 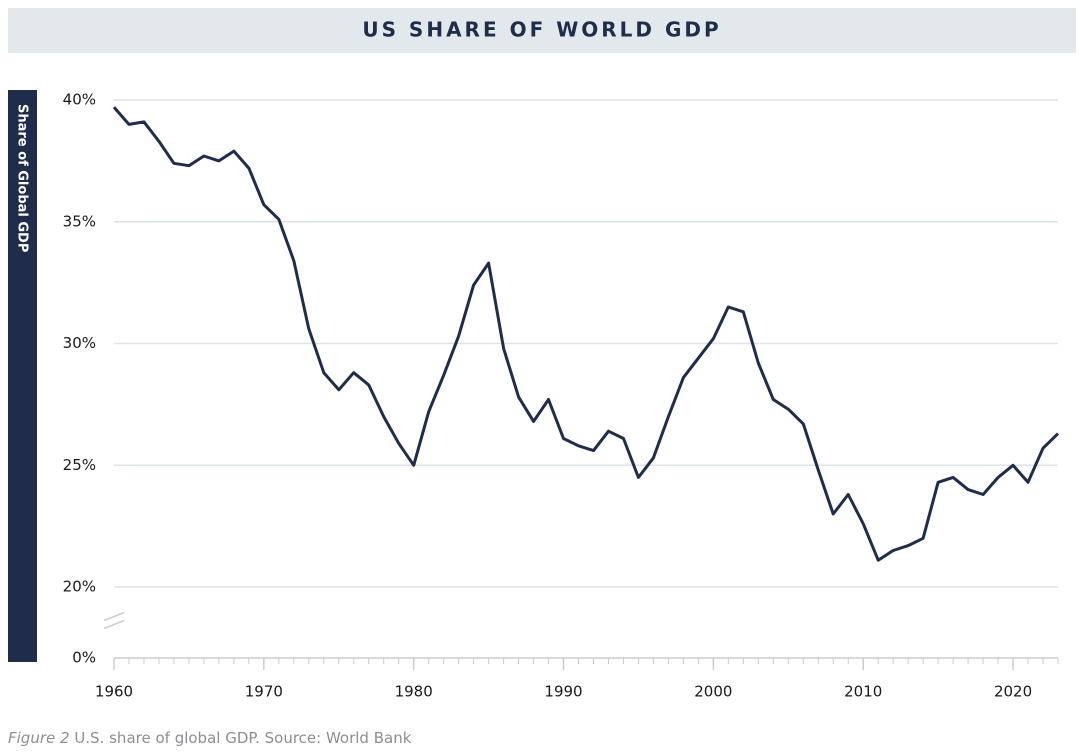 I want to click on y-tick-label: 25%, so click(x=79, y=465).